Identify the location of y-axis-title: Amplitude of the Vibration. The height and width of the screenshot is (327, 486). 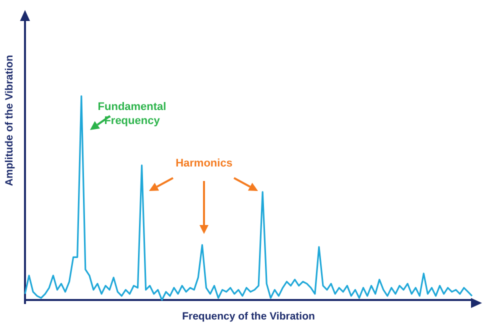
(10, 120).